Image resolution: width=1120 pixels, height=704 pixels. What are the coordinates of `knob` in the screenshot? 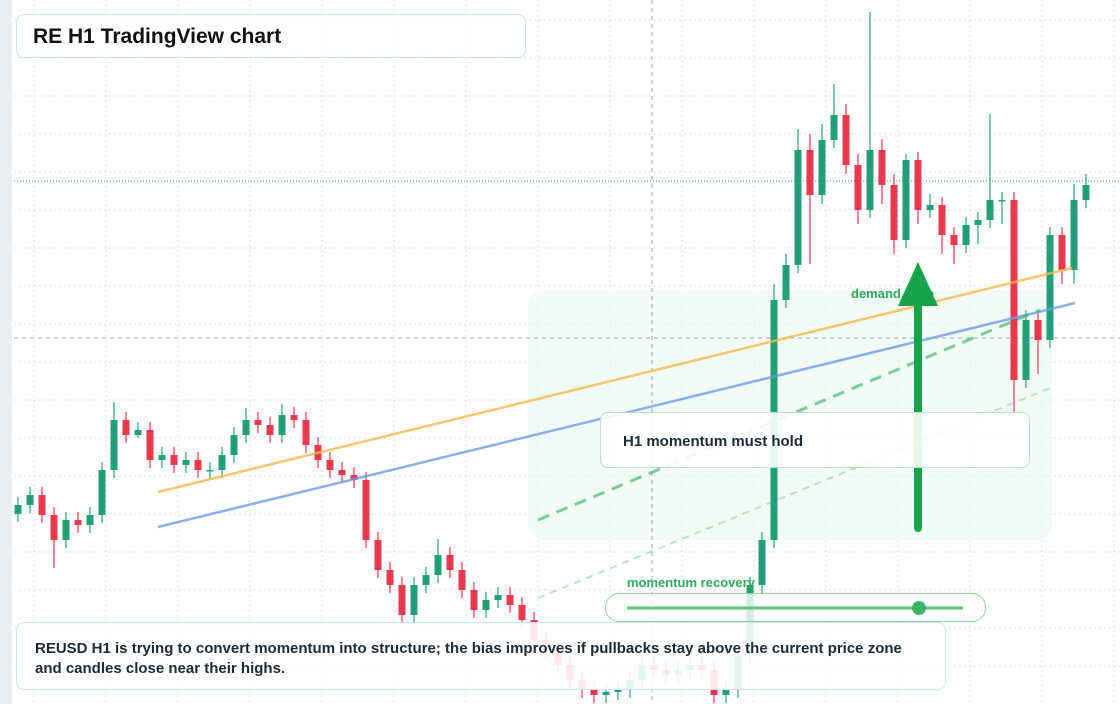 It's located at (919, 608).